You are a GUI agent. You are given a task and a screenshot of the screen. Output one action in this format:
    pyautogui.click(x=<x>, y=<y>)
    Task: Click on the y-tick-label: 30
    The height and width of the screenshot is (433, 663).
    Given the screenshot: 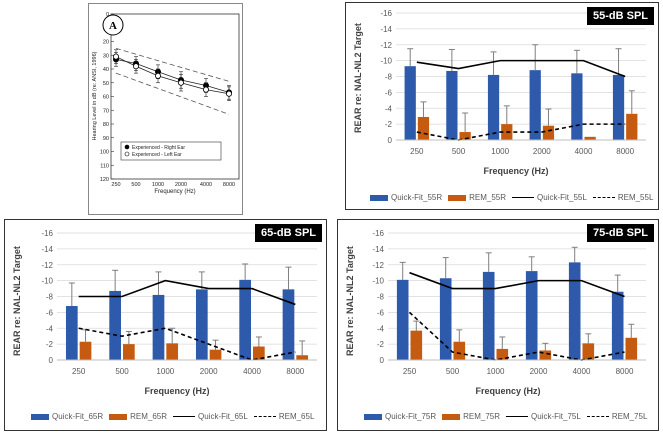 What is the action you would take?
    pyautogui.click(x=106, y=56)
    